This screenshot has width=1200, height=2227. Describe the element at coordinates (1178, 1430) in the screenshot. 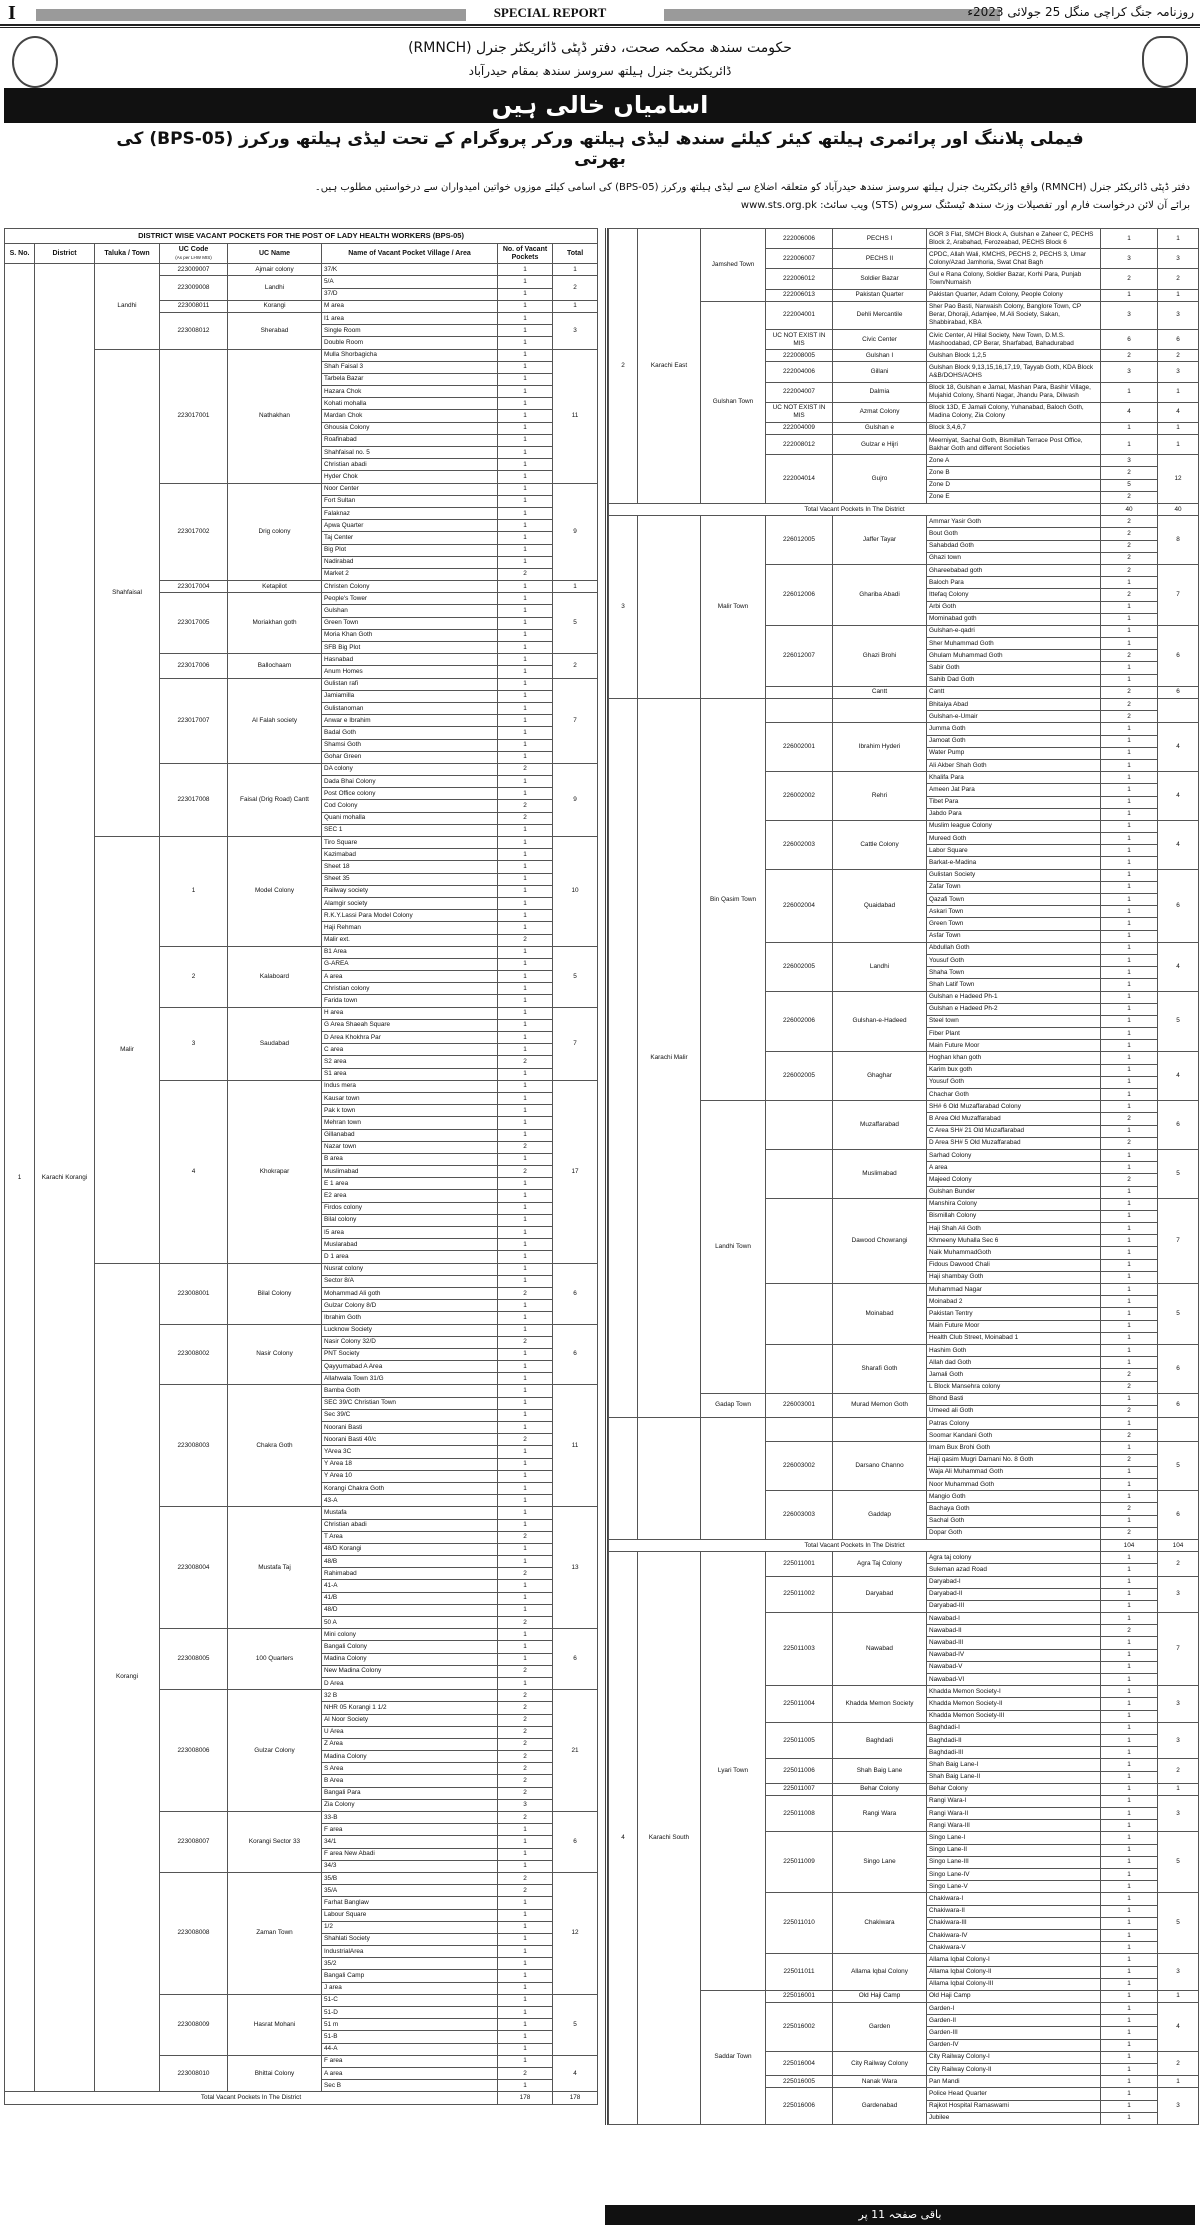

I see `uc-total-cell` at that location.